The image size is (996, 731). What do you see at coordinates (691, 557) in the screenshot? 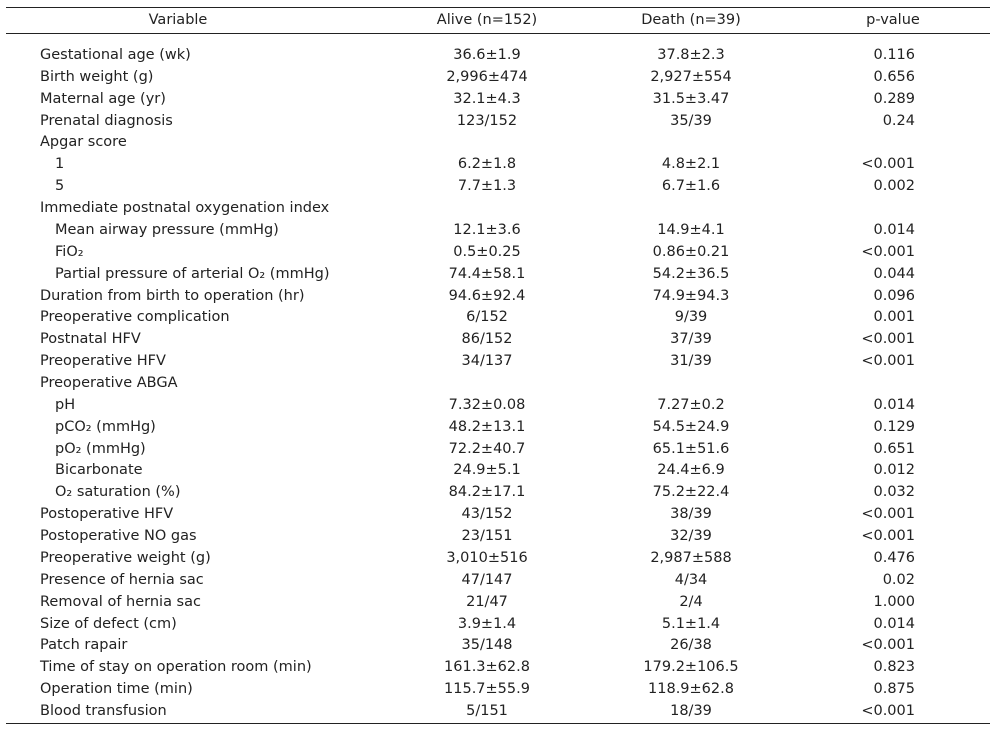
I see `death-value: 2,987±588` at bounding box center [691, 557].